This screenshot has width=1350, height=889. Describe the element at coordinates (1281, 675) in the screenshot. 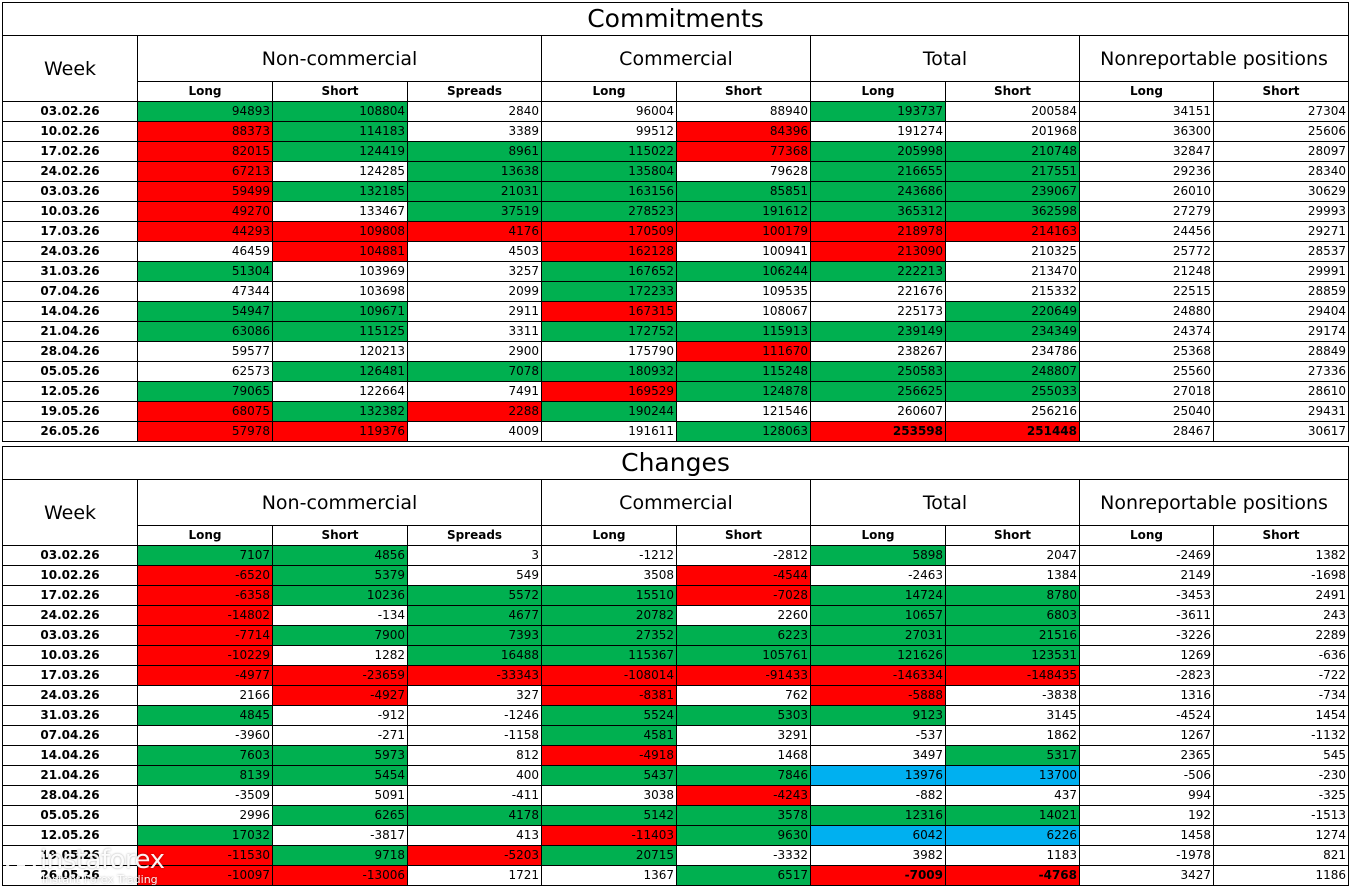

I see `table-cell: -722` at that location.